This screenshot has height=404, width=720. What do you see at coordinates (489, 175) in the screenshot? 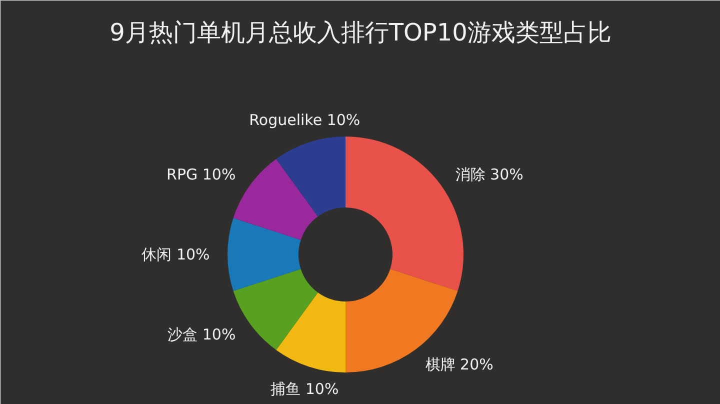
I see `slice-label: 消除 30%` at bounding box center [489, 175].